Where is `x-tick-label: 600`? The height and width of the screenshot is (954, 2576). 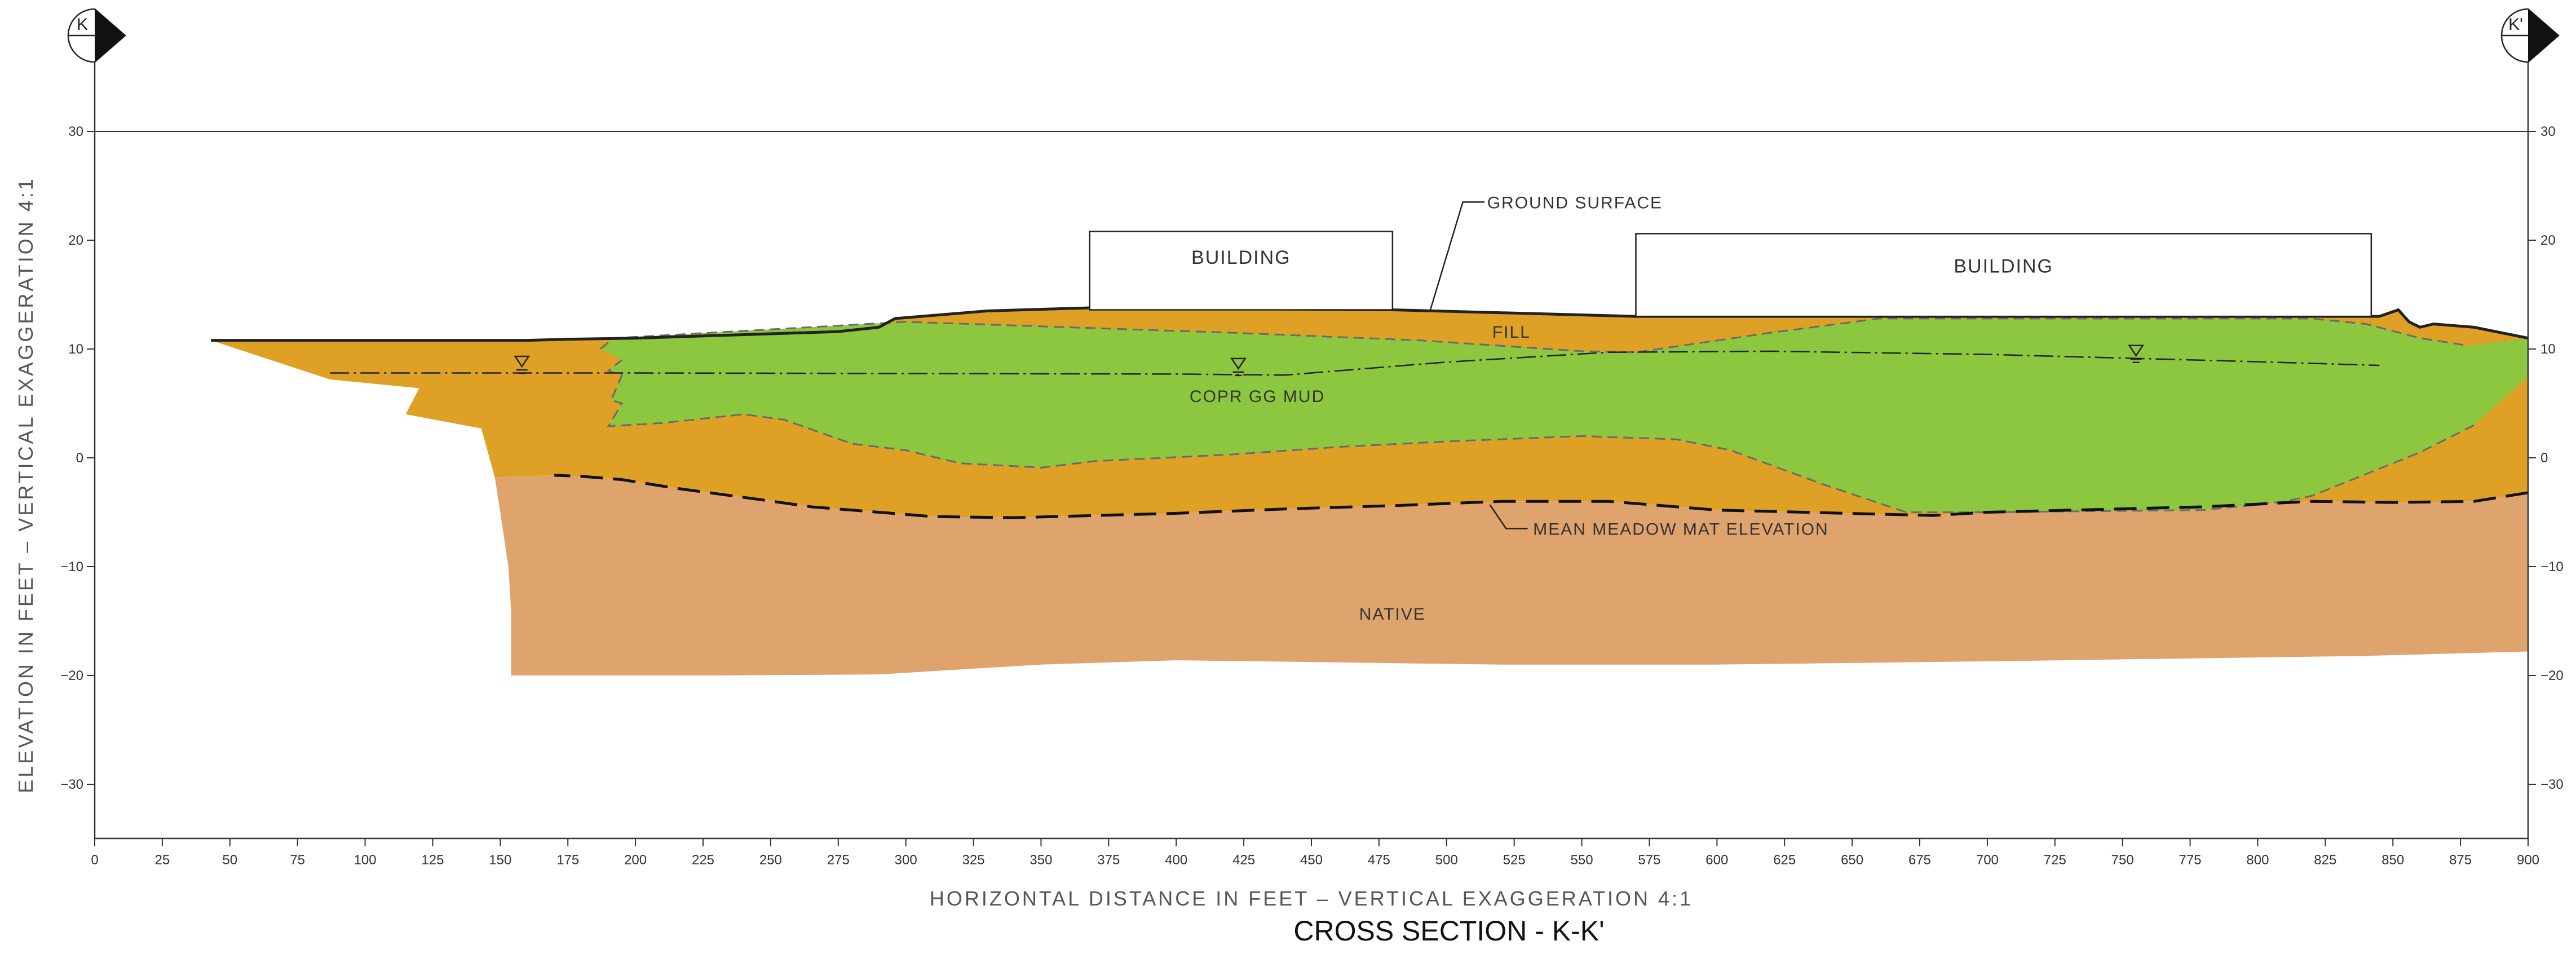
x-tick-label: 600 is located at coordinates (1716, 860).